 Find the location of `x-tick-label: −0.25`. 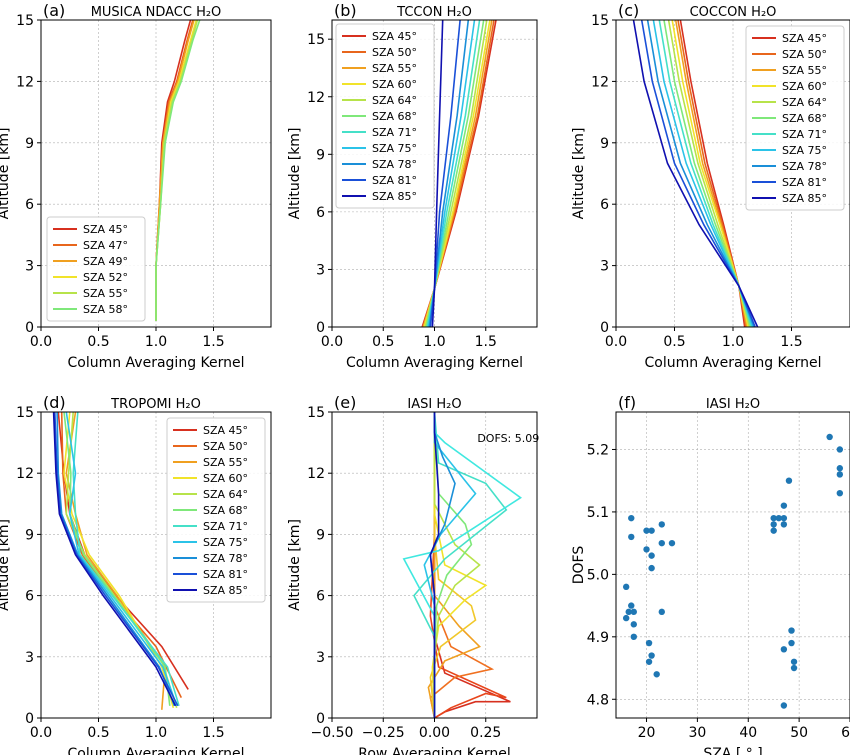

x-tick-label: −0.25 is located at coordinates (383, 733).